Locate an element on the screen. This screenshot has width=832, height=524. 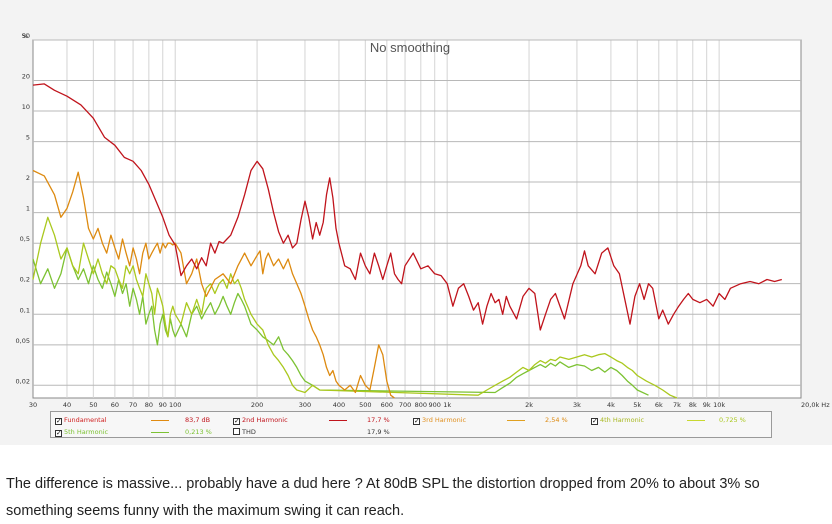
legend-item-2nd-harmonic: ✓ 2nd Harmonic is located at coordinates (260, 420).